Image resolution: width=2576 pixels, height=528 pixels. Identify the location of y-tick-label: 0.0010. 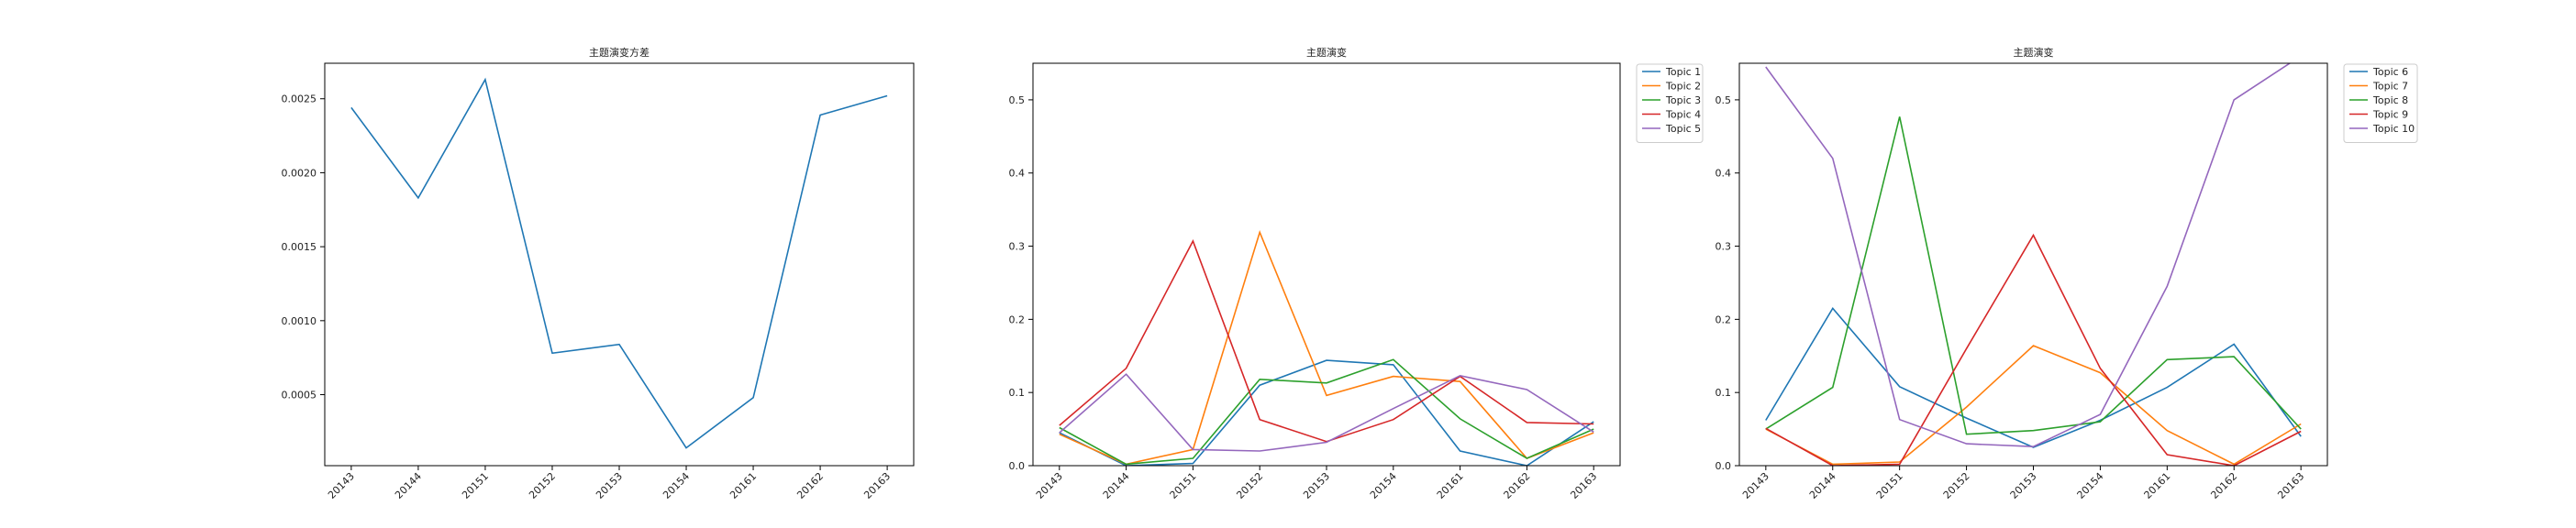
(299, 321).